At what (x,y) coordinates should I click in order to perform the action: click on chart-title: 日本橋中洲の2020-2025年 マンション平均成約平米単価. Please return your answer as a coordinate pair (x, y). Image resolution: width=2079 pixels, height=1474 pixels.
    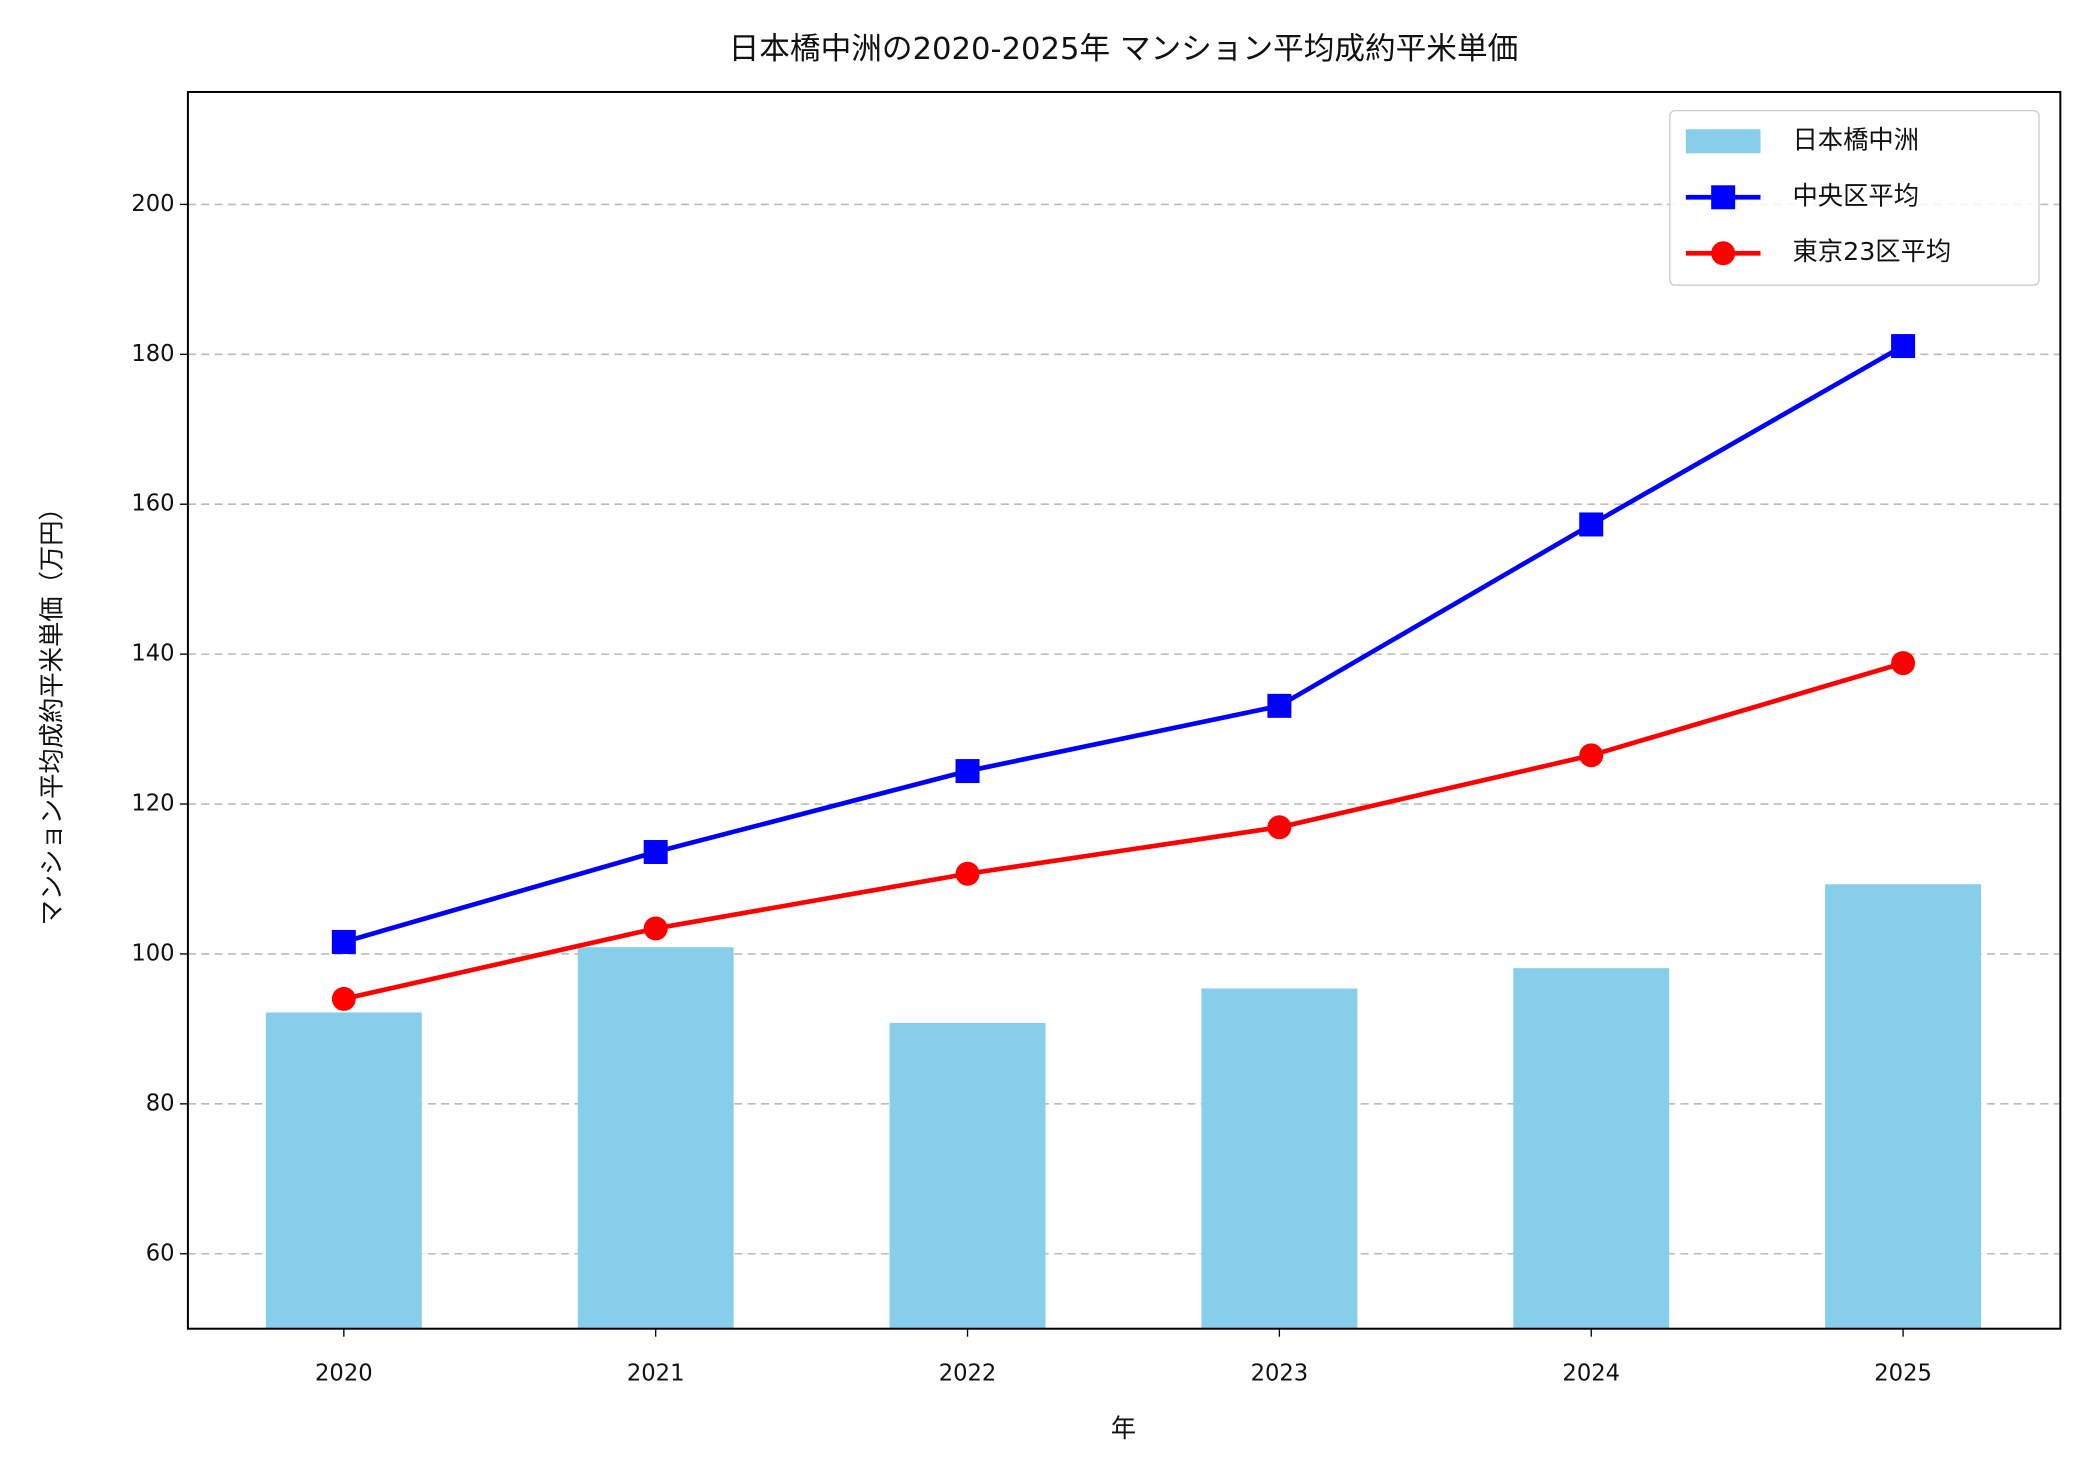
    Looking at the image, I should click on (1124, 49).